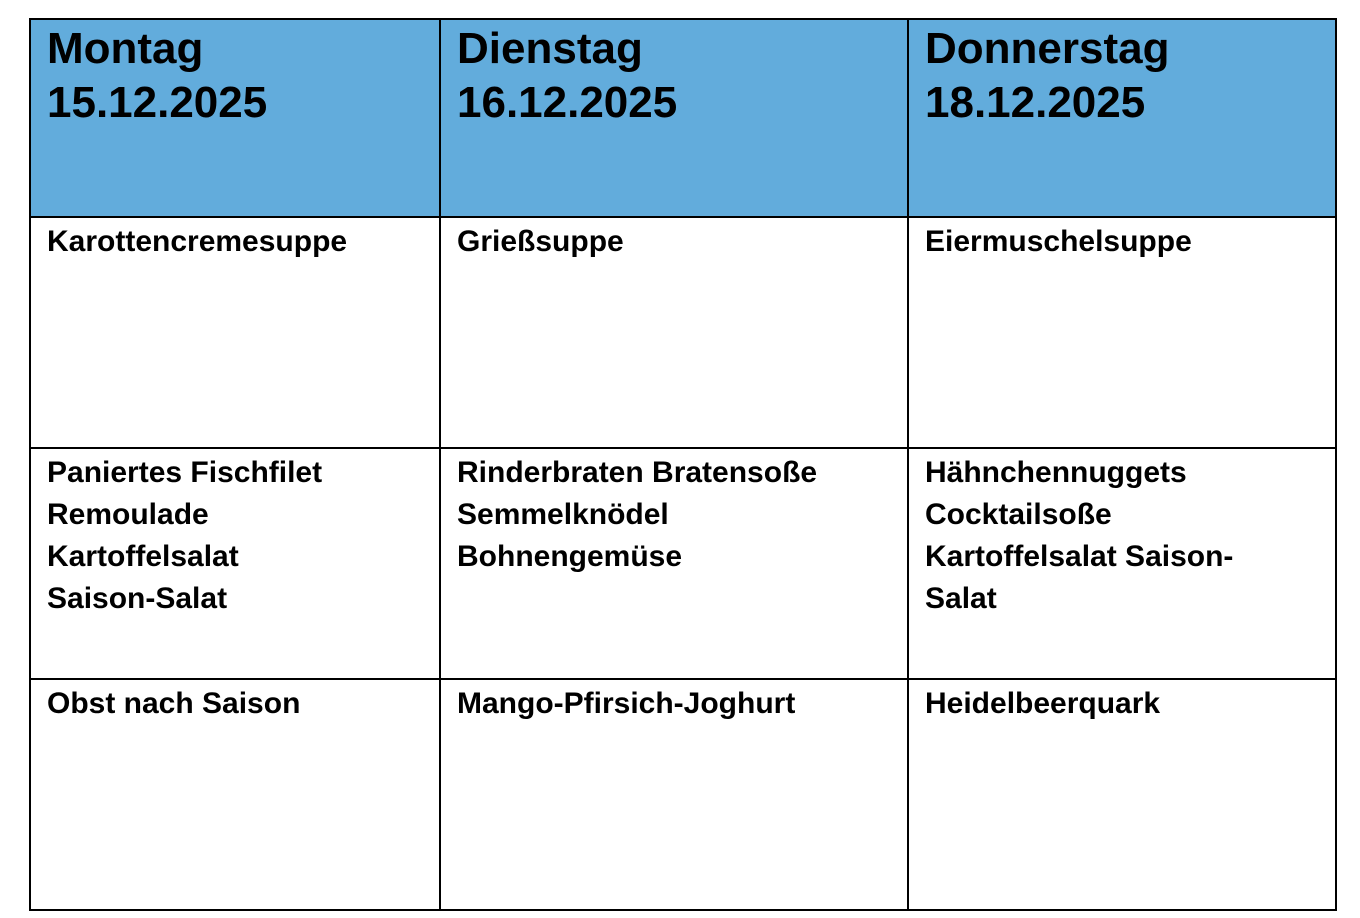  Describe the element at coordinates (235, 794) in the screenshot. I see `menu-cell: Obst nach Saison` at that location.